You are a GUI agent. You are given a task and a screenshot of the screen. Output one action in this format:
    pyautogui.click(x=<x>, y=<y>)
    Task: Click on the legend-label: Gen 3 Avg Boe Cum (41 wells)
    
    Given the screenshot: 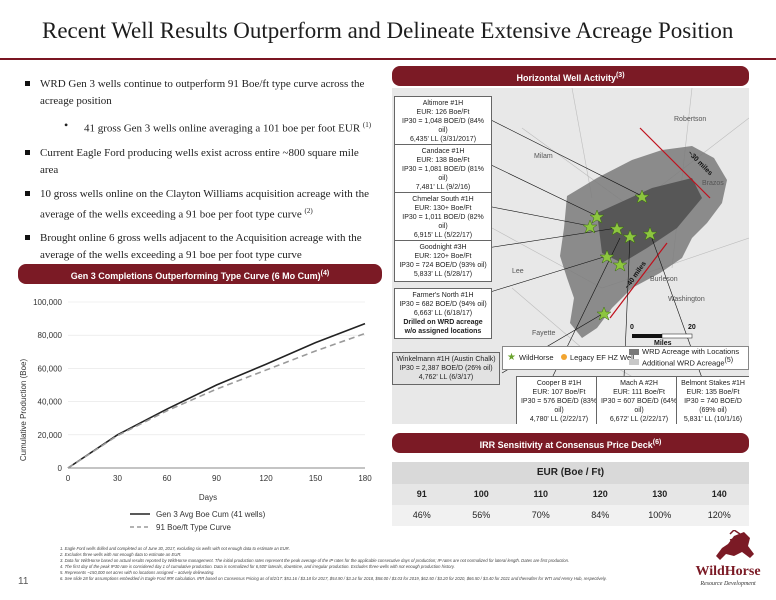 What is the action you would take?
    pyautogui.click(x=211, y=514)
    